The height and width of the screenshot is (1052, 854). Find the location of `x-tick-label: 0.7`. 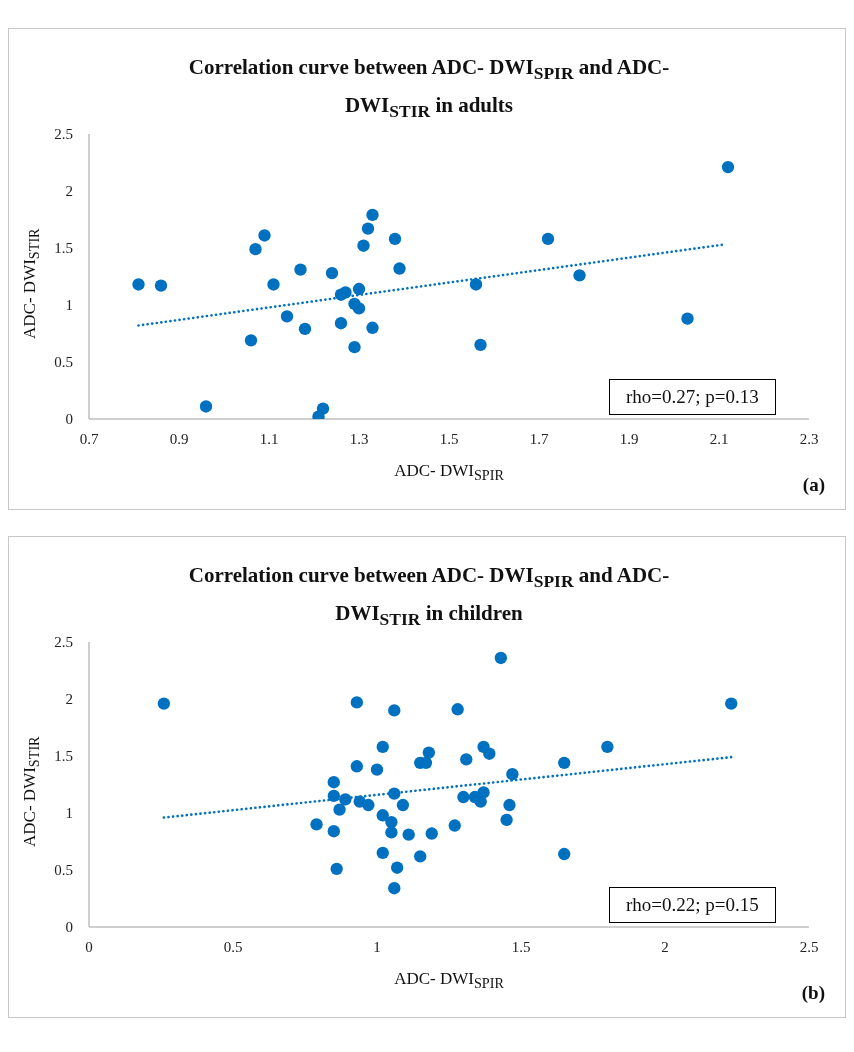

x-tick-label: 0.7 is located at coordinates (89, 438).